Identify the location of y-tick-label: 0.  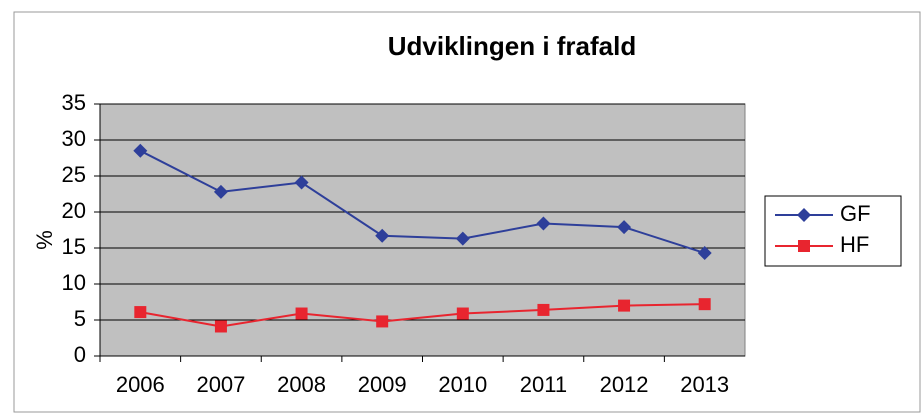
(80, 354).